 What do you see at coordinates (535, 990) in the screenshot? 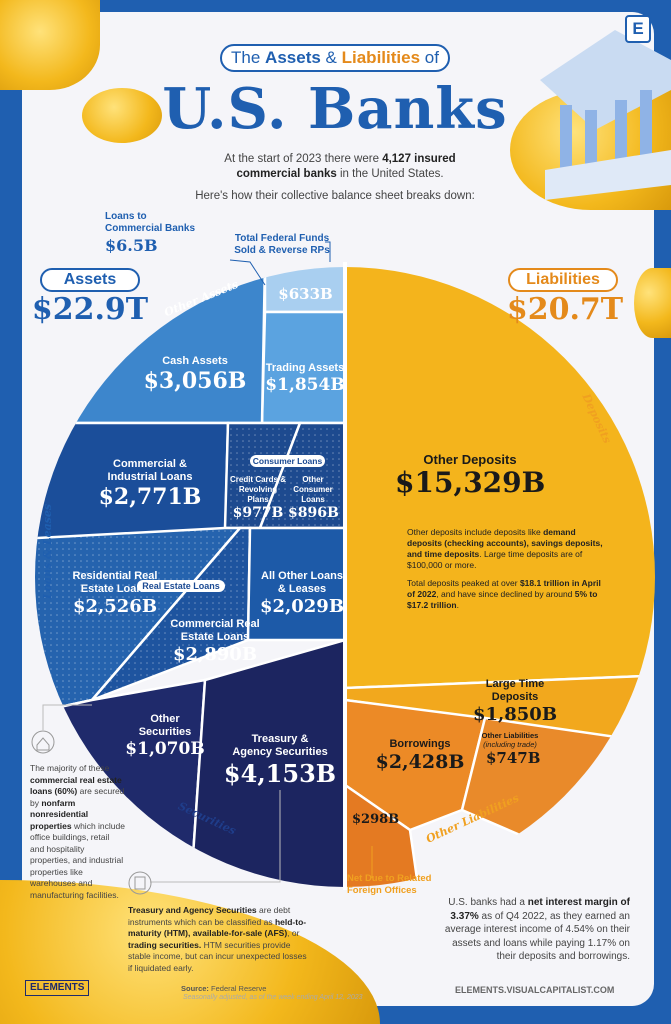
I see `site-url: ELEMENTS.VISUALCAPITALIST.COM` at bounding box center [535, 990].